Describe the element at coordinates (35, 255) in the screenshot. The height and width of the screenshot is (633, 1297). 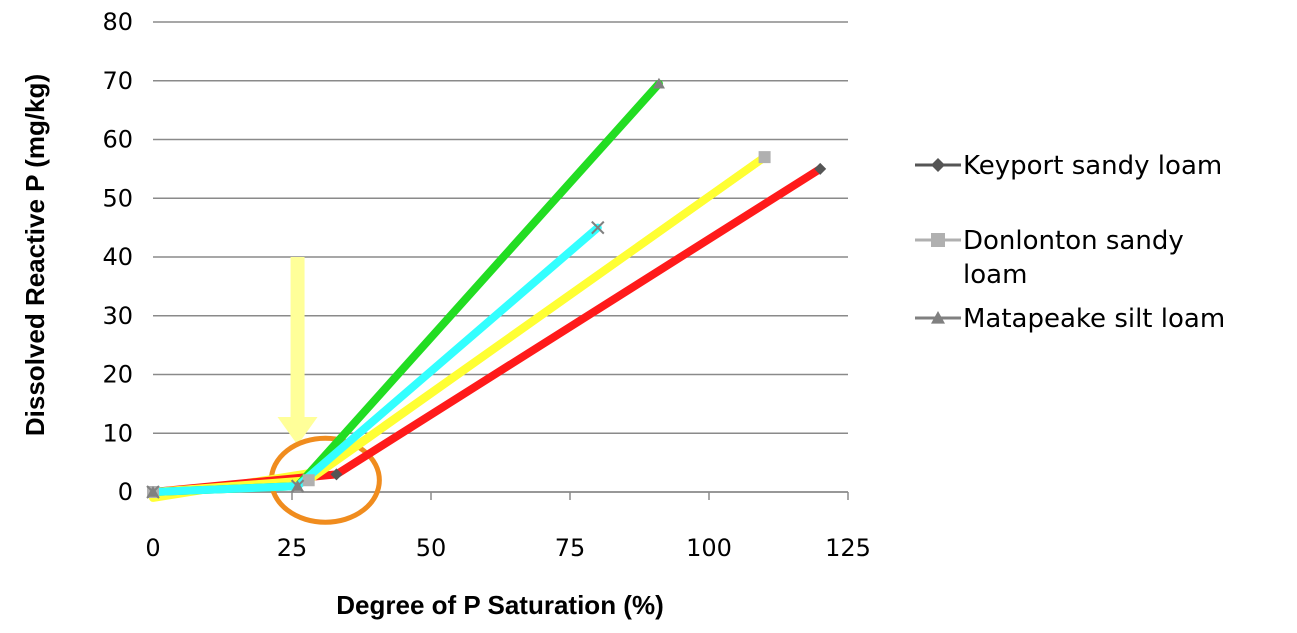
I see `y-axis-title: Dissolved Reactive P (mg/kg)` at that location.